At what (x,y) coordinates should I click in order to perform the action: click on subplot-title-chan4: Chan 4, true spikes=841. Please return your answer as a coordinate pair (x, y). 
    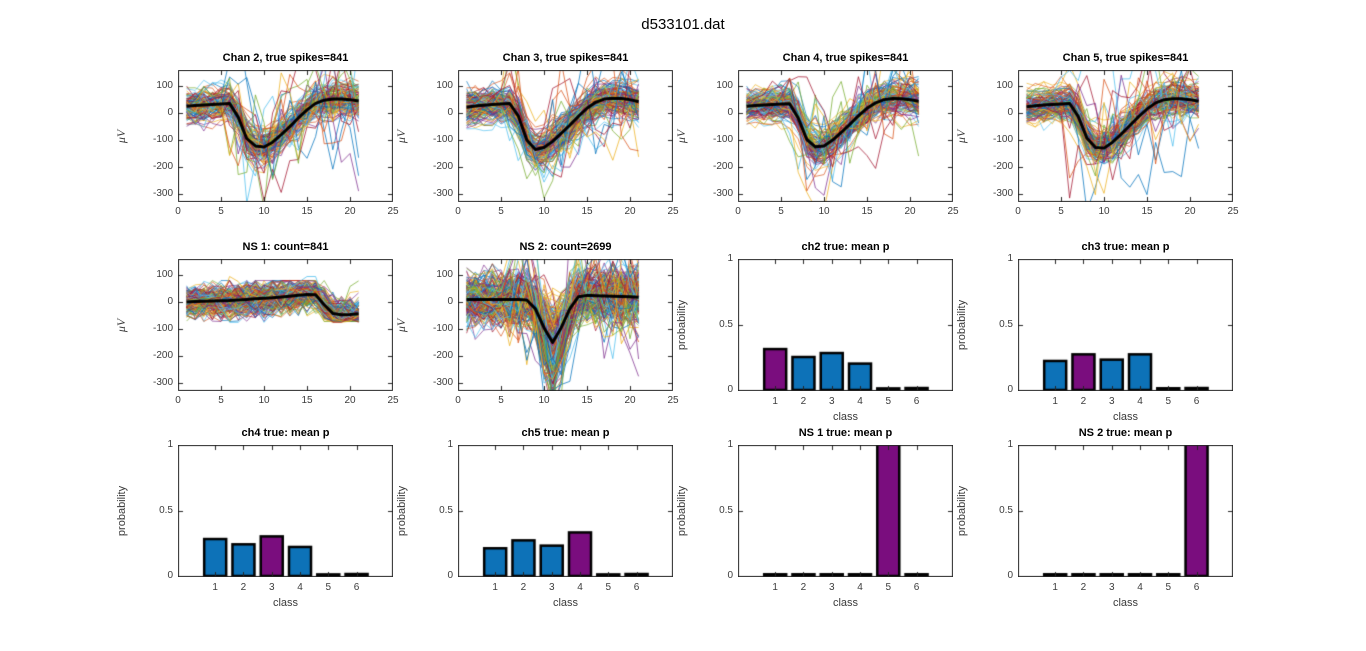
    Looking at the image, I should click on (845, 58).